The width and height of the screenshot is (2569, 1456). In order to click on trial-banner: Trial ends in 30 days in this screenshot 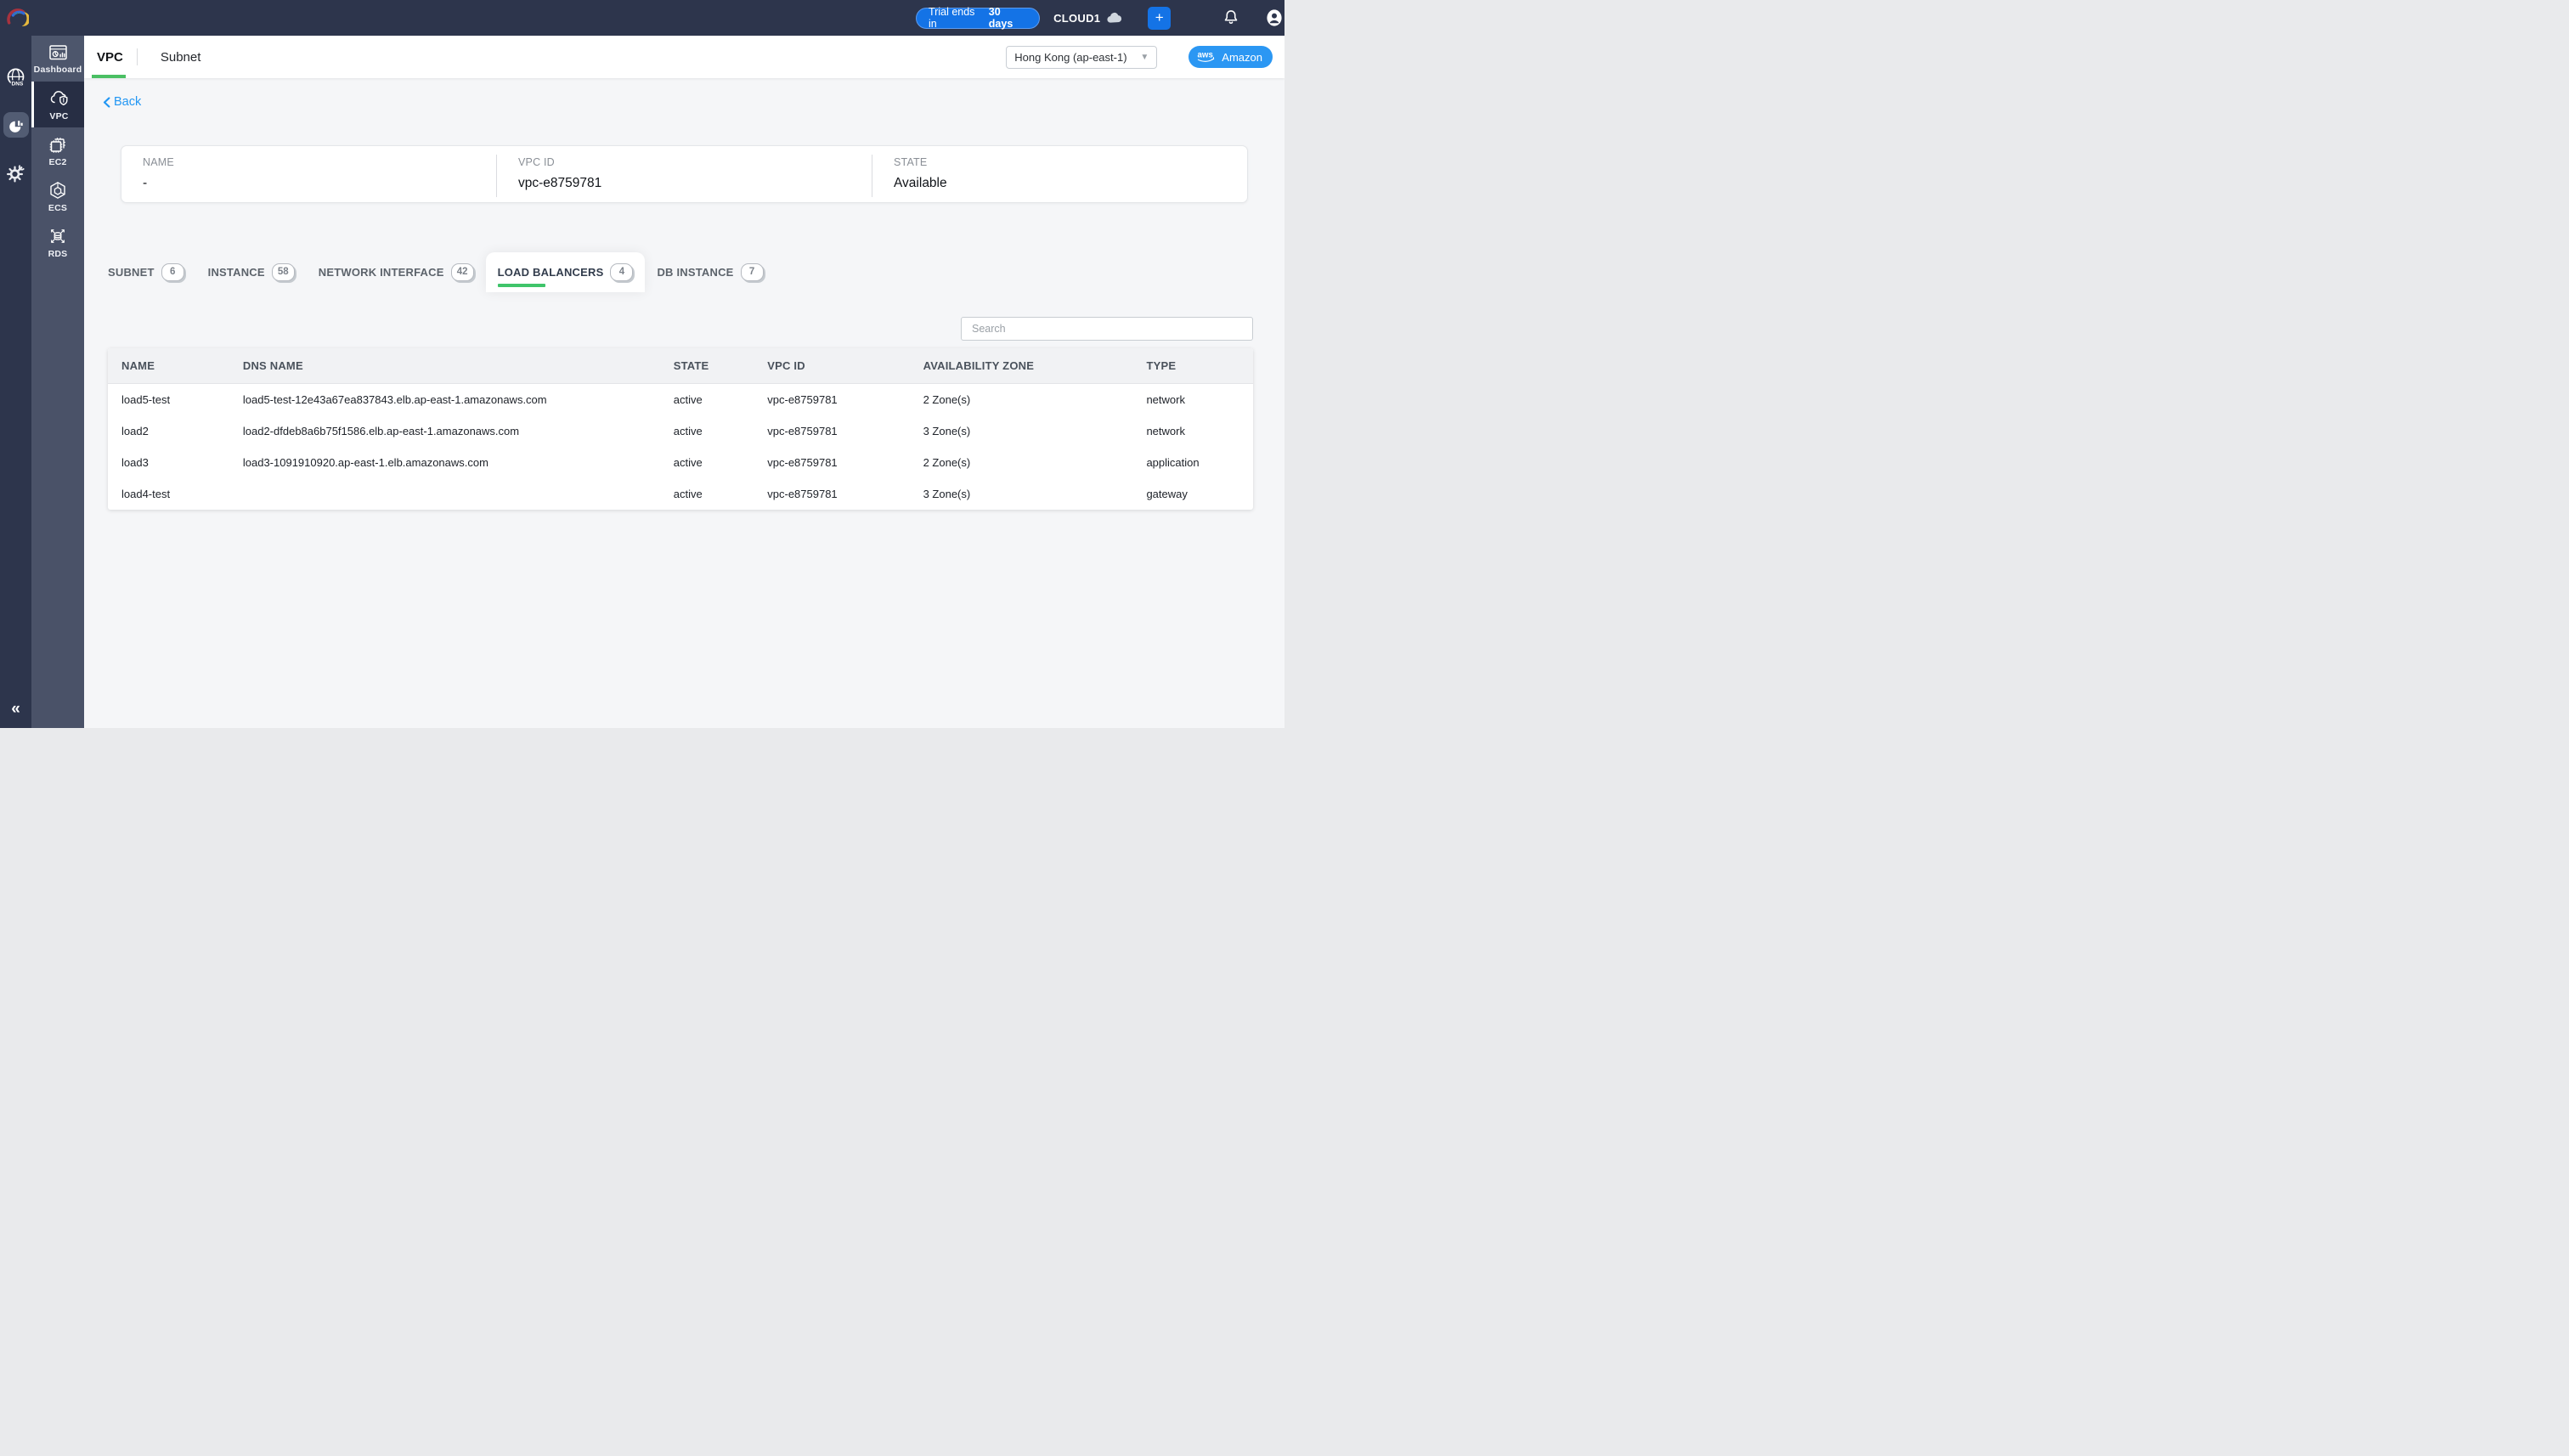, I will do `click(979, 18)`.